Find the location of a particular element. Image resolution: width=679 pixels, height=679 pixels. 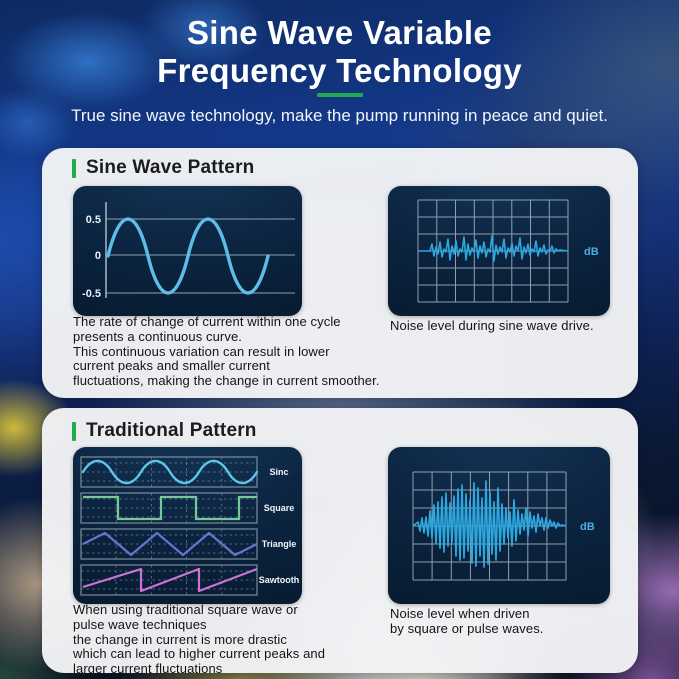

sine-card-heading-label: Sine Wave Pattern is located at coordinates (170, 167).